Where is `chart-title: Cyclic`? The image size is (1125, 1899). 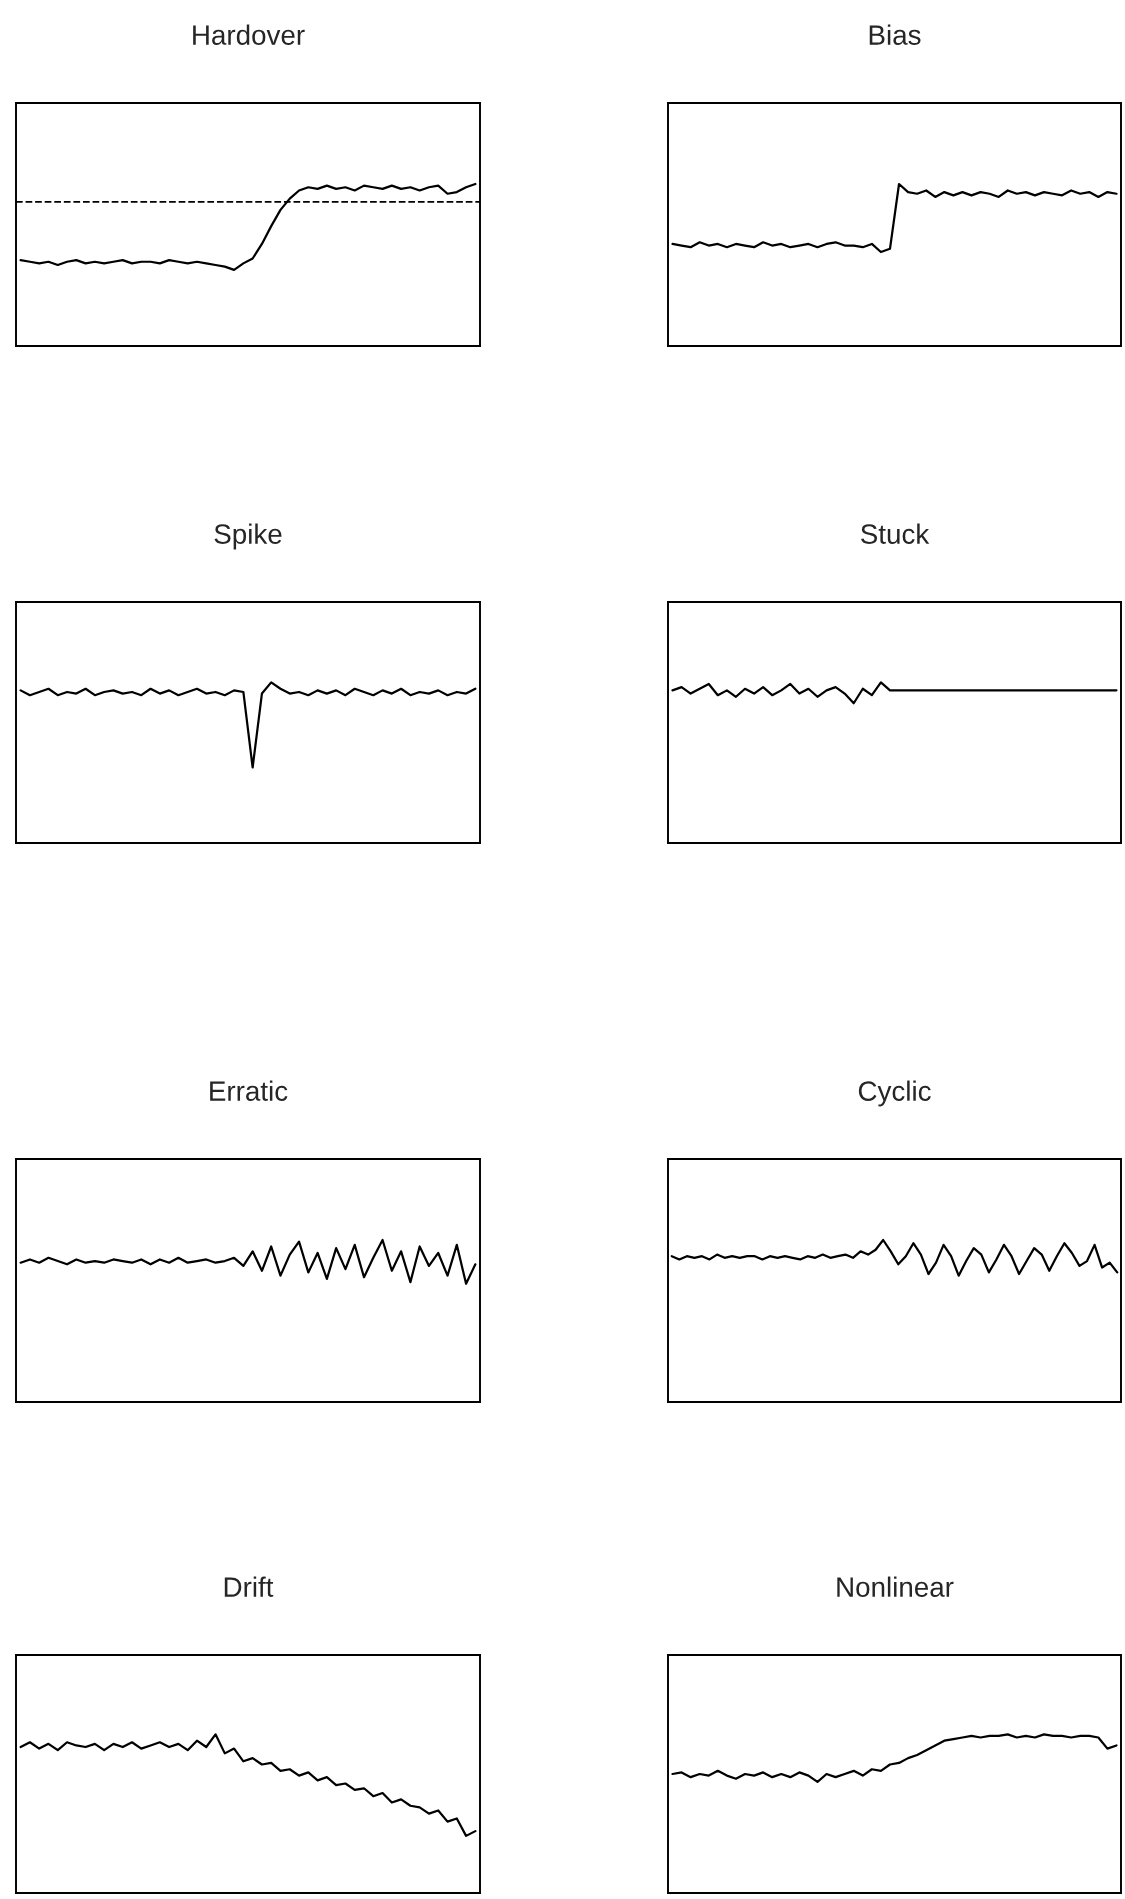
chart-title: Cyclic is located at coordinates (894, 1093).